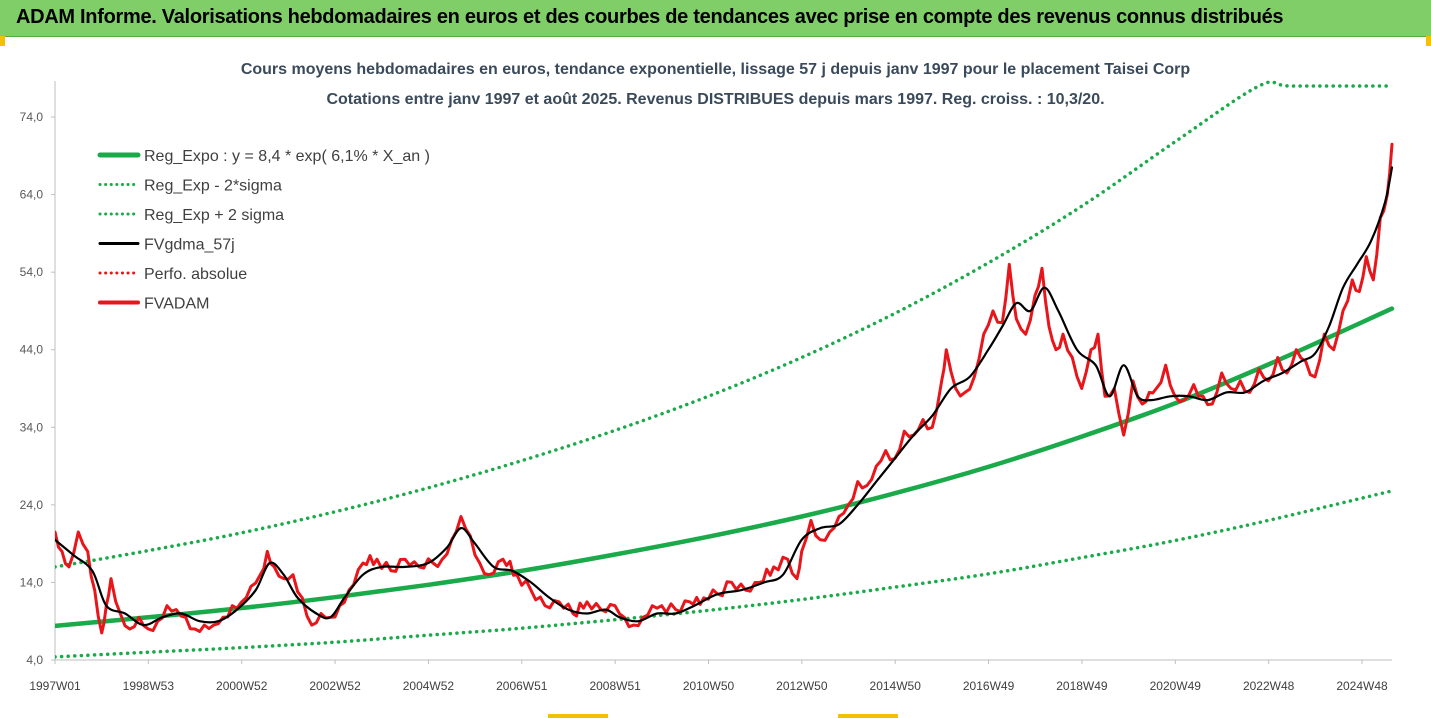 This screenshot has width=1431, height=718. What do you see at coordinates (429, 686) in the screenshot?
I see `x-tick-label: 2004W52` at bounding box center [429, 686].